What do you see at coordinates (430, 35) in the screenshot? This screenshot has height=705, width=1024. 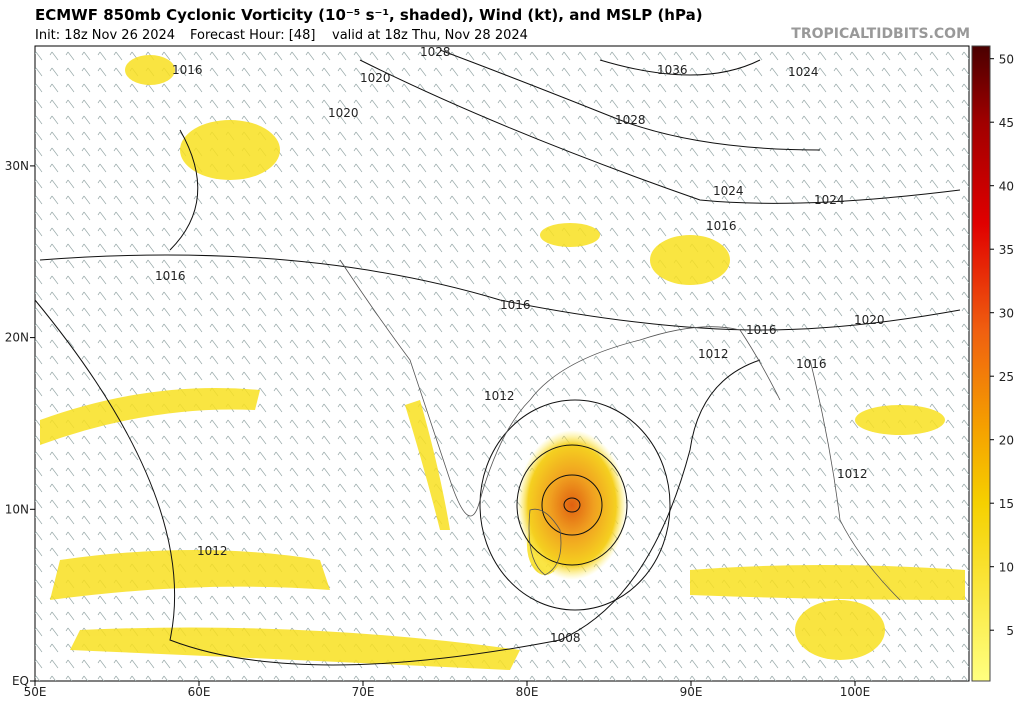 I see `valid-time: valid at 18z Thu, Nov 28 2024` at bounding box center [430, 35].